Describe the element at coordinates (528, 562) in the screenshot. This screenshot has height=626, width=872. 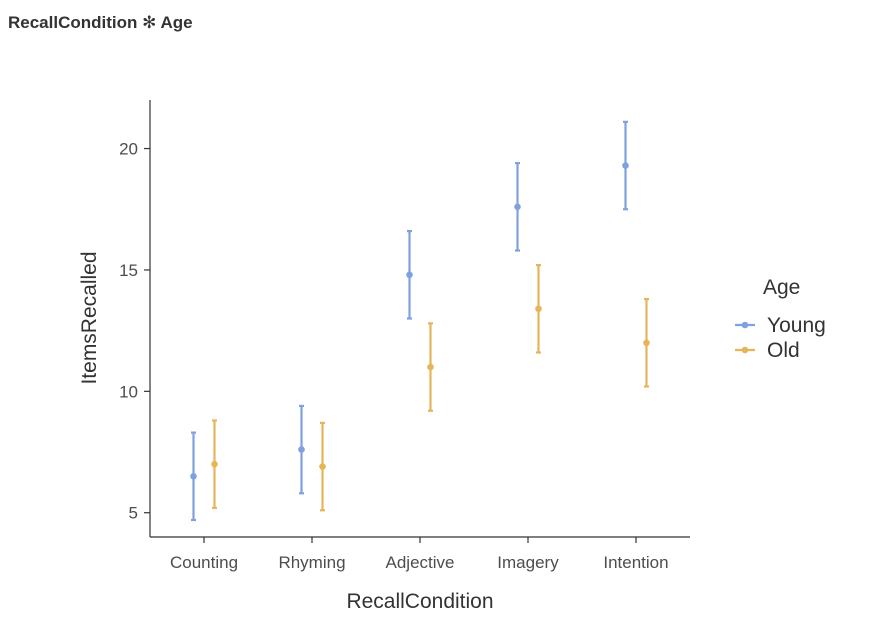
I see `x-tick-label: Imagery` at that location.